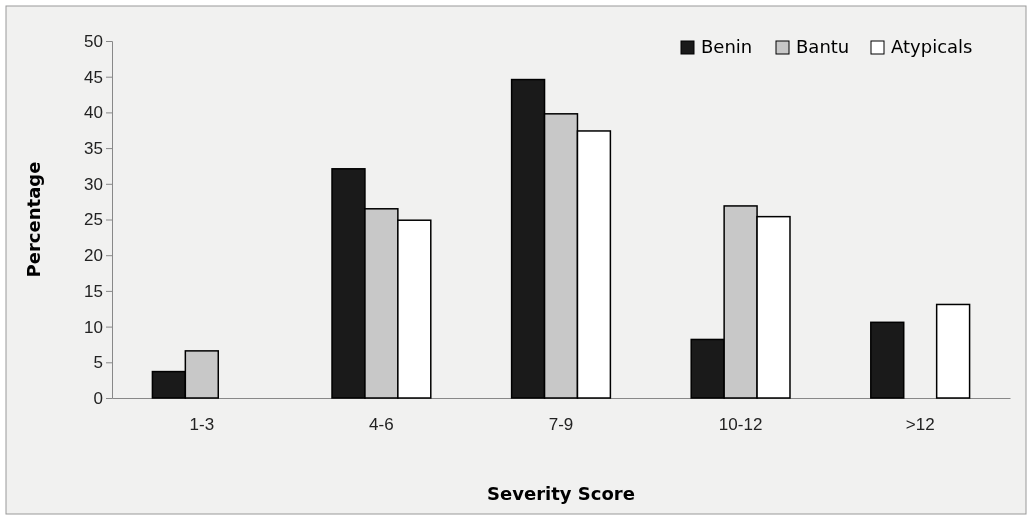 This screenshot has height=521, width=1033. I want to click on x-tick-label: 4-6, so click(381, 425).